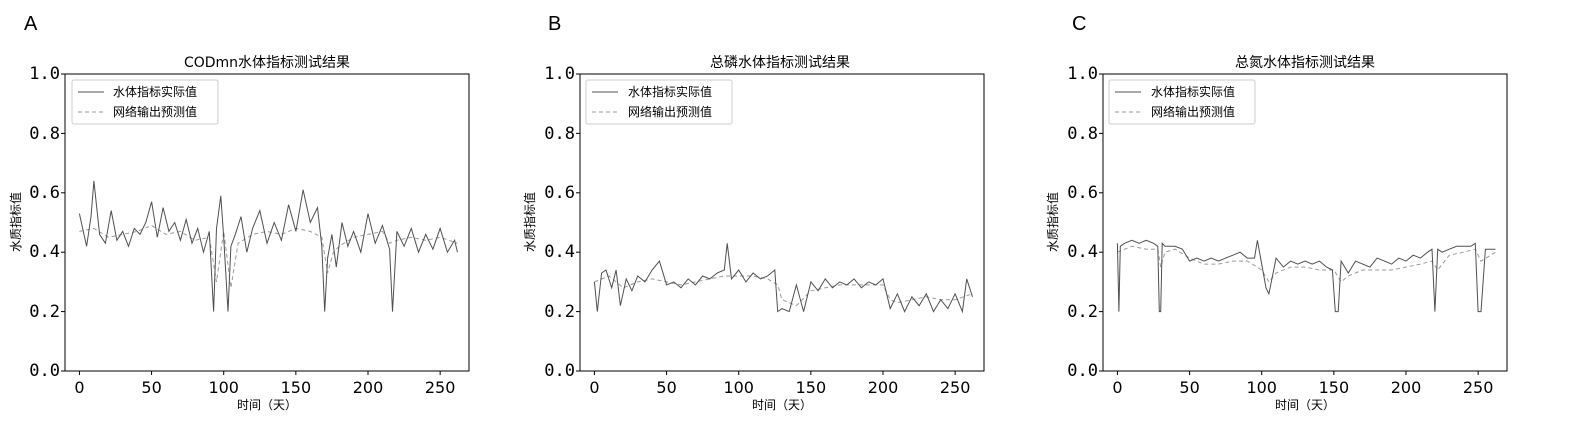  What do you see at coordinates (31, 24) in the screenshot?
I see `panel-letter: A` at bounding box center [31, 24].